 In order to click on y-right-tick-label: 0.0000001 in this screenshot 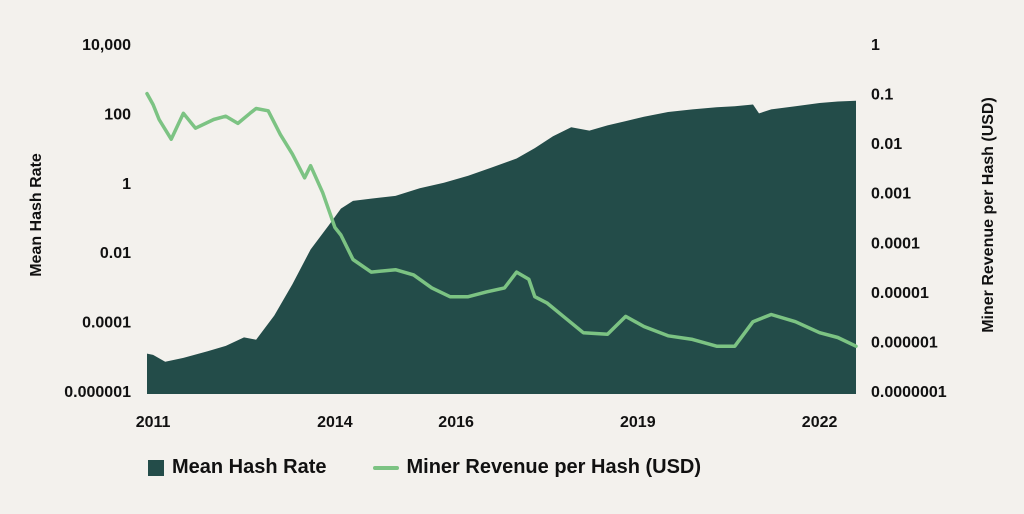, I will do `click(909, 392)`.